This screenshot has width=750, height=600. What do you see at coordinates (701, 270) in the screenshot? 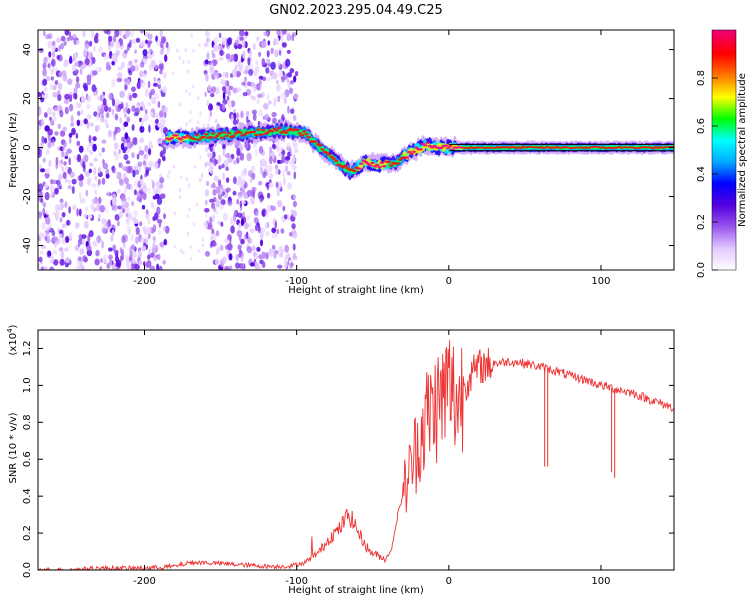
I see `colorbar-tick-label: 0.0` at bounding box center [701, 270].